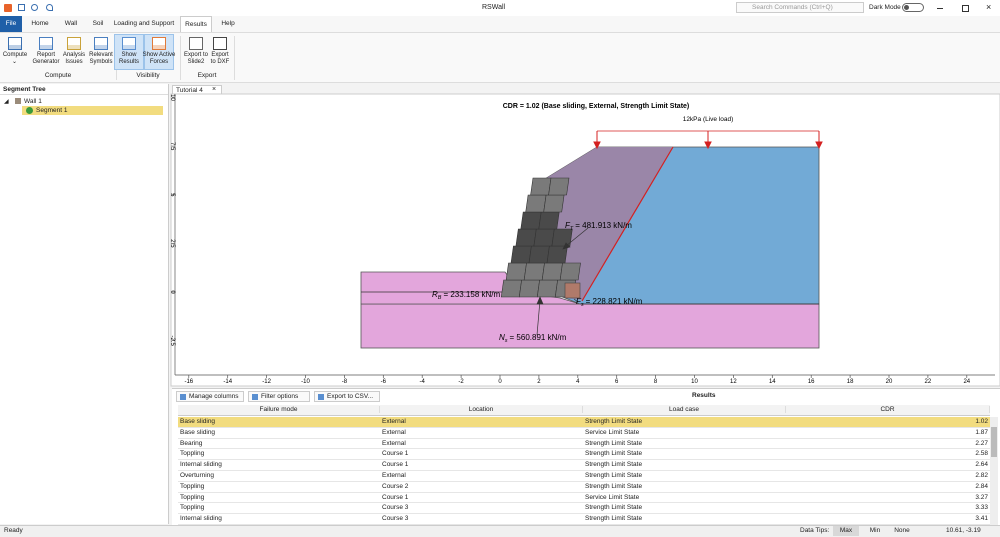 Image resolution: width=1000 pixels, height=537 pixels. I want to click on button-label: to DXF, so click(220, 62).